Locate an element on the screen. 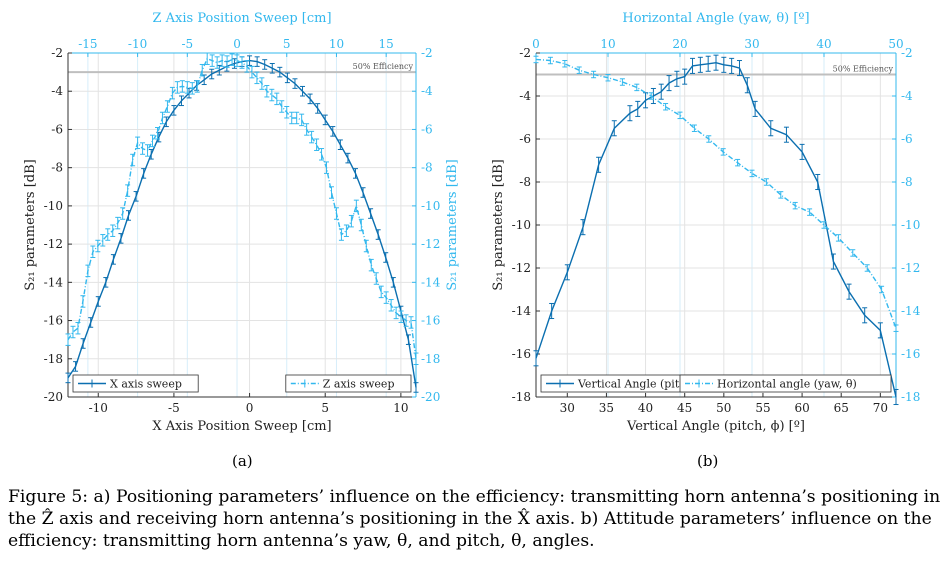 The height and width of the screenshot is (568, 950). top-x-axis-label: Horizontal Angle (yaw, θ) [º] is located at coordinates (715, 18).